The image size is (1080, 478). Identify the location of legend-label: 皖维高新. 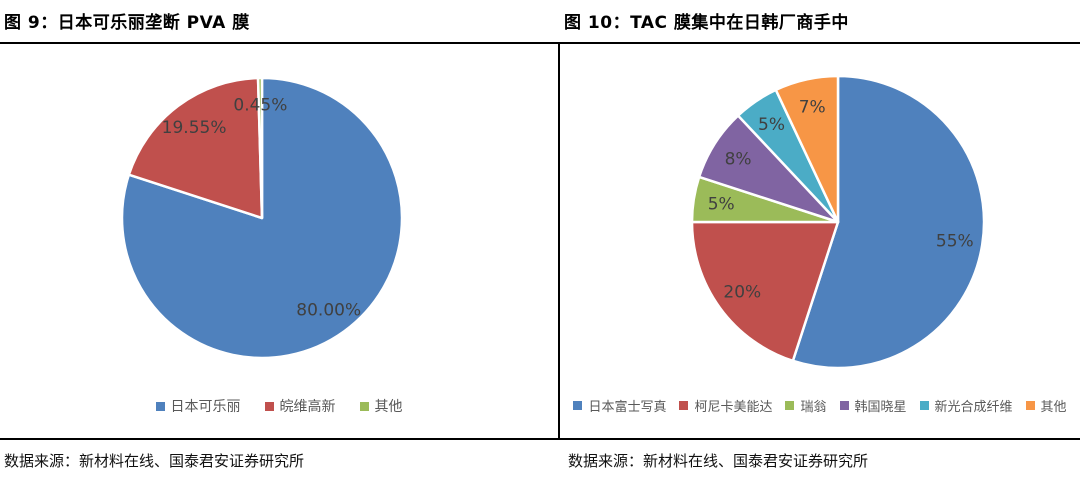
(307, 407).